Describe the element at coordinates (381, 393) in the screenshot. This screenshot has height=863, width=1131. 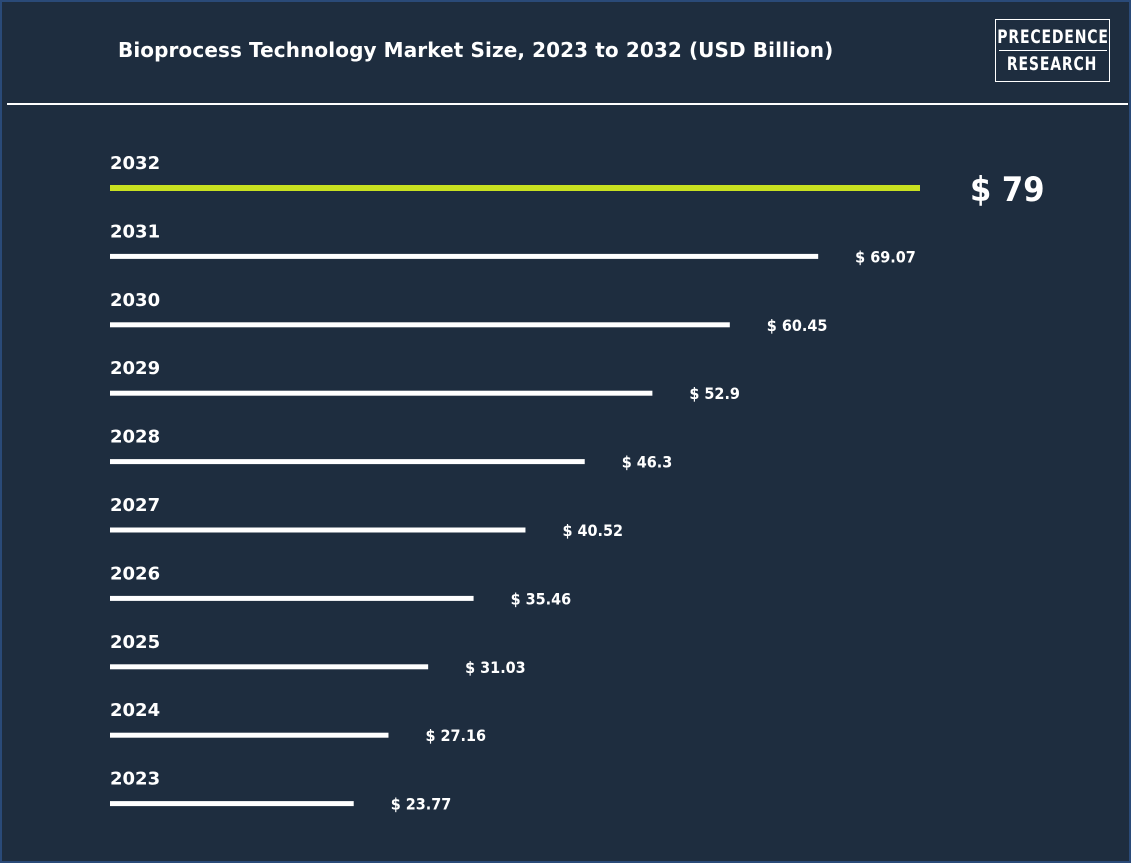
I see `bar-2029` at that location.